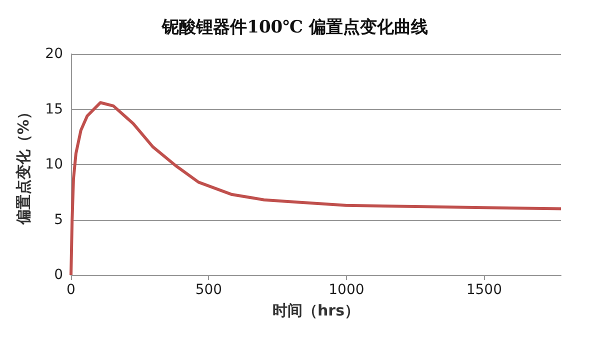 This screenshot has height=350, width=590. Describe the element at coordinates (346, 290) in the screenshot. I see `x-tick-label: 1000` at that location.